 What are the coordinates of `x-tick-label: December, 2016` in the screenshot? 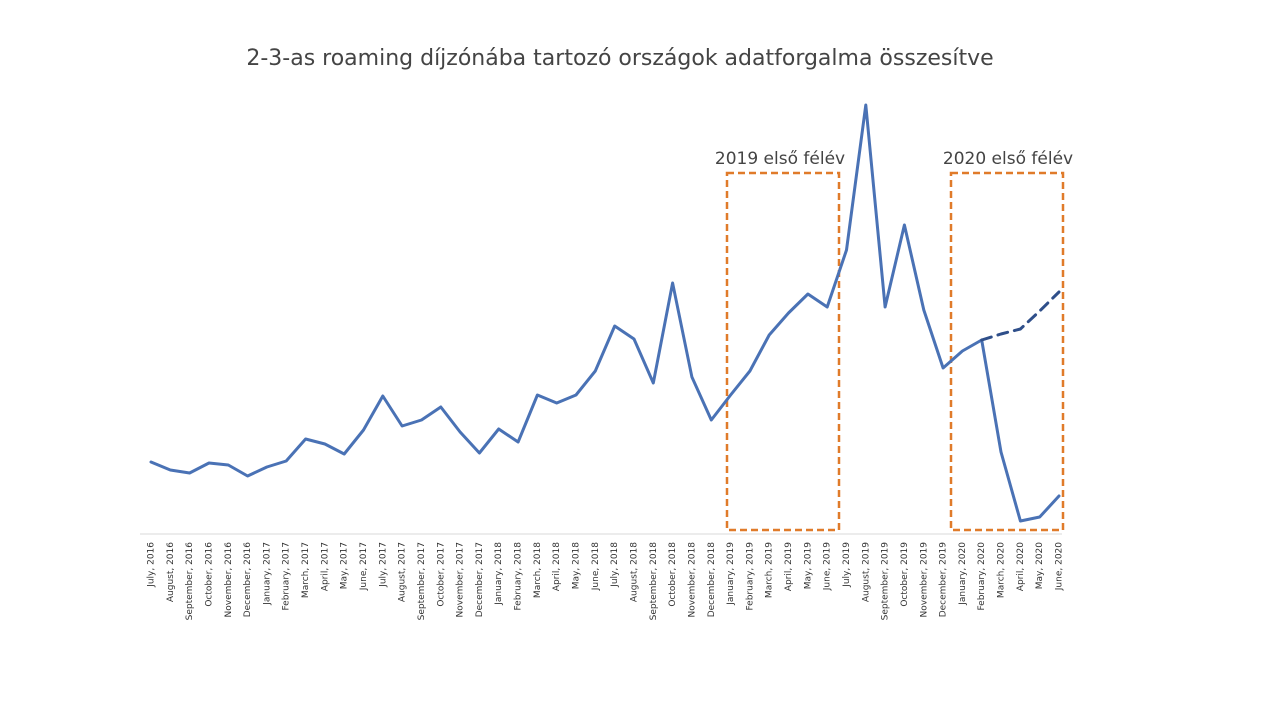 It's located at (248, 580).